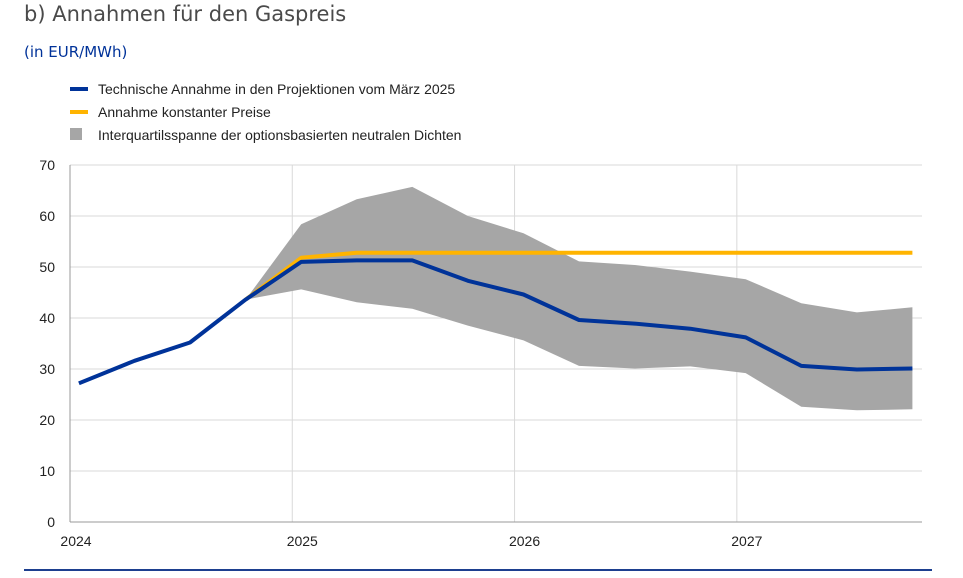 Image resolution: width=963 pixels, height=578 pixels. Describe the element at coordinates (524, 541) in the screenshot. I see `x-tick-label: 2026` at that location.